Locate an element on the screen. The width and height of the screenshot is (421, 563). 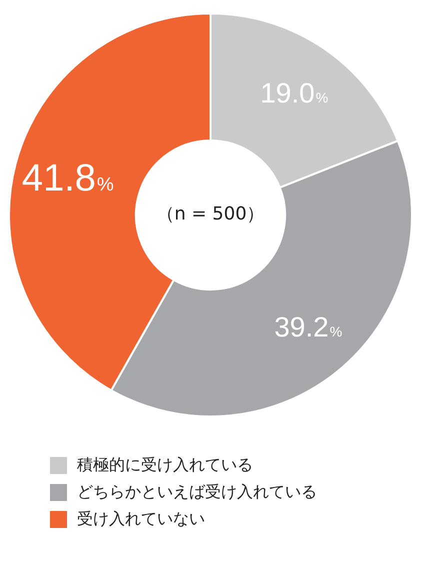
text: （n = 500） is located at coordinates (210, 214).